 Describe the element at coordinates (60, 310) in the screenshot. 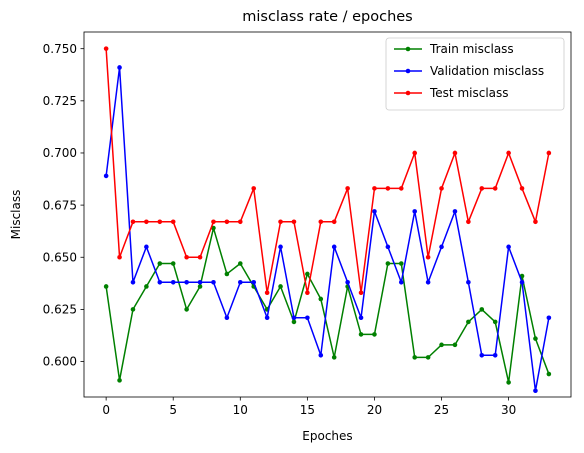

I see `y-tick-label: 0.625` at that location.